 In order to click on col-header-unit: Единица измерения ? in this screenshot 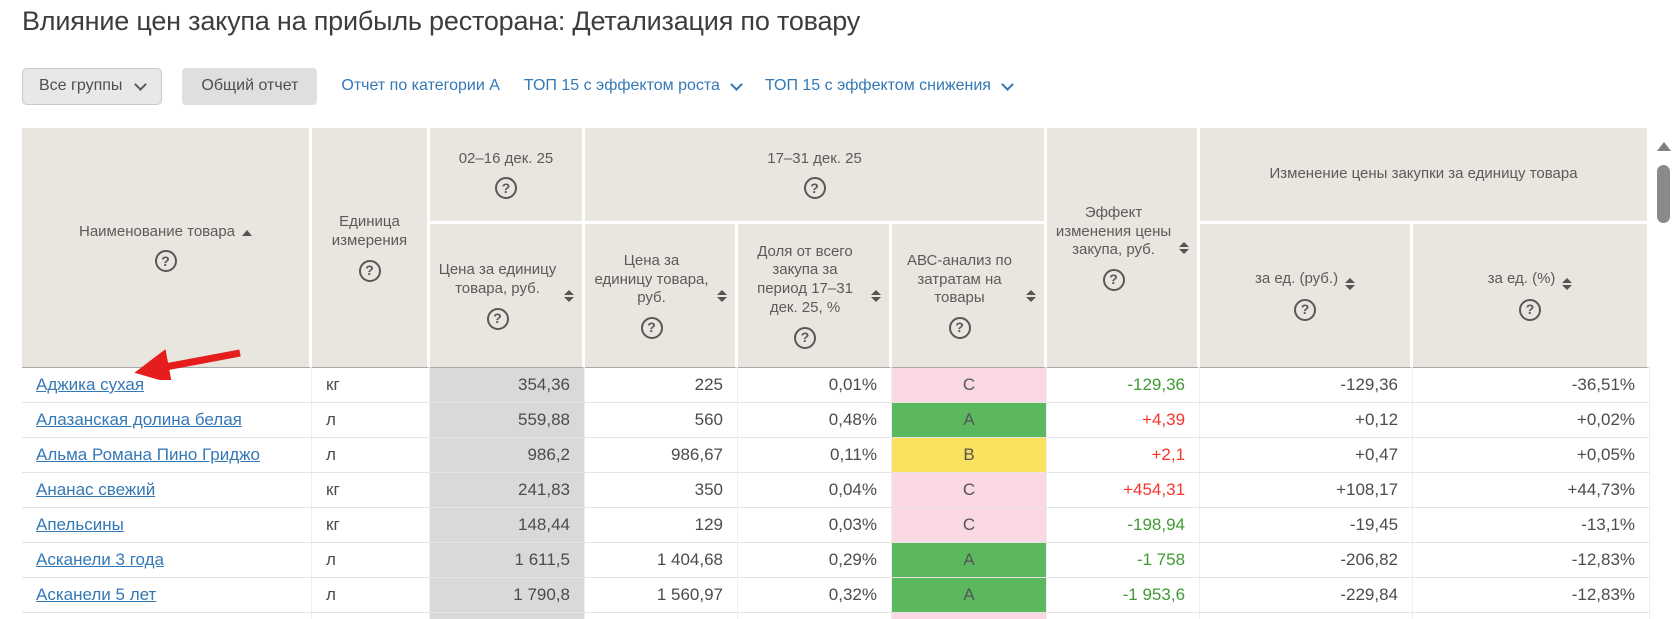, I will do `click(371, 248)`.